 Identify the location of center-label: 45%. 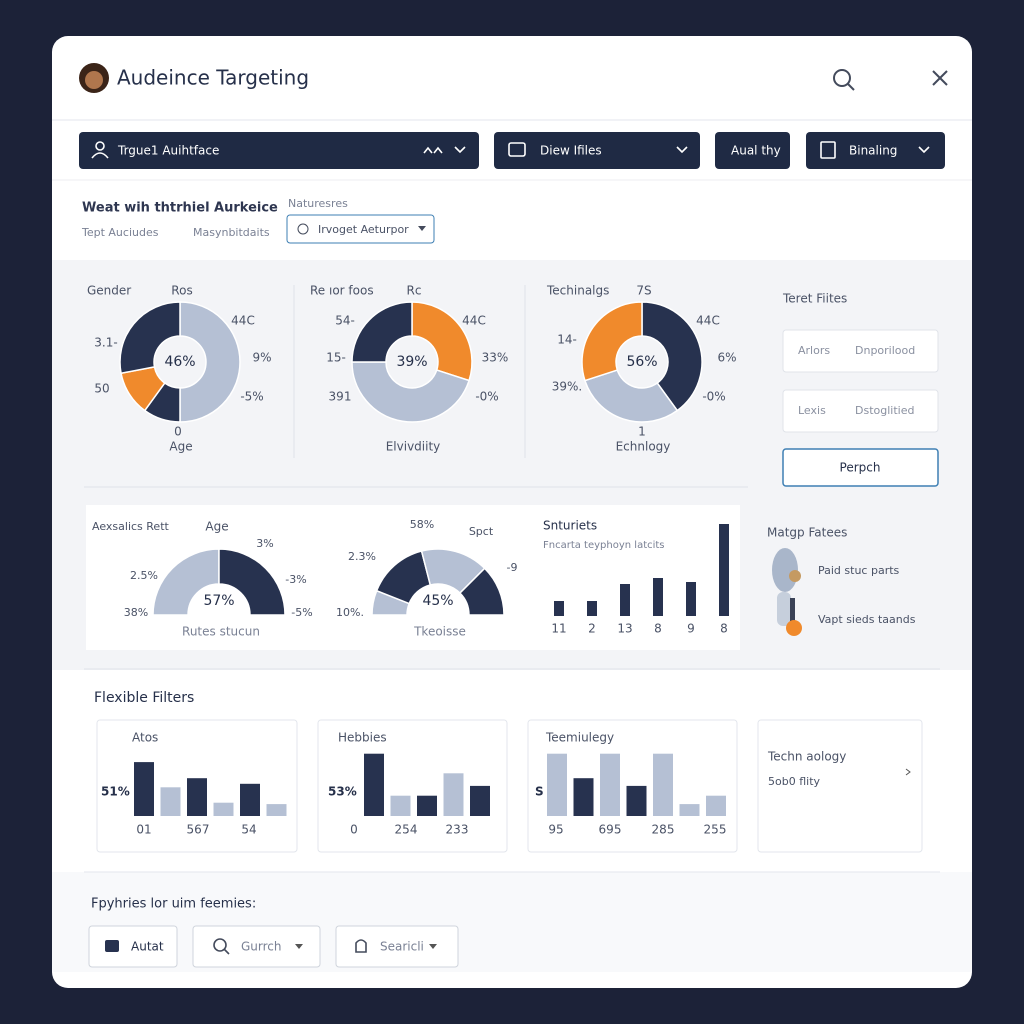
(437, 601).